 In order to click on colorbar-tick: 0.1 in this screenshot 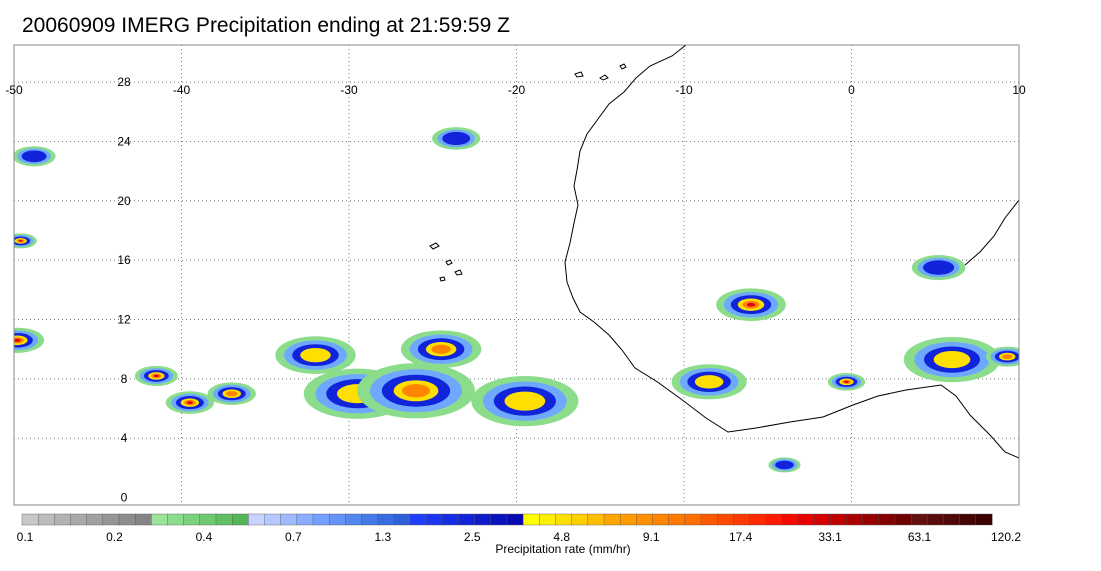, I will do `click(25, 537)`.